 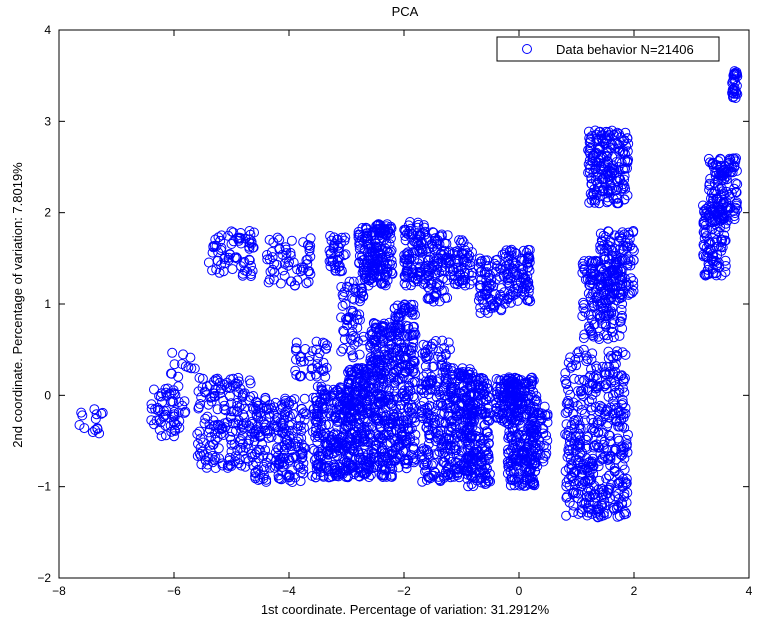 What do you see at coordinates (749, 591) in the screenshot?
I see `x-tick-label: 4` at bounding box center [749, 591].